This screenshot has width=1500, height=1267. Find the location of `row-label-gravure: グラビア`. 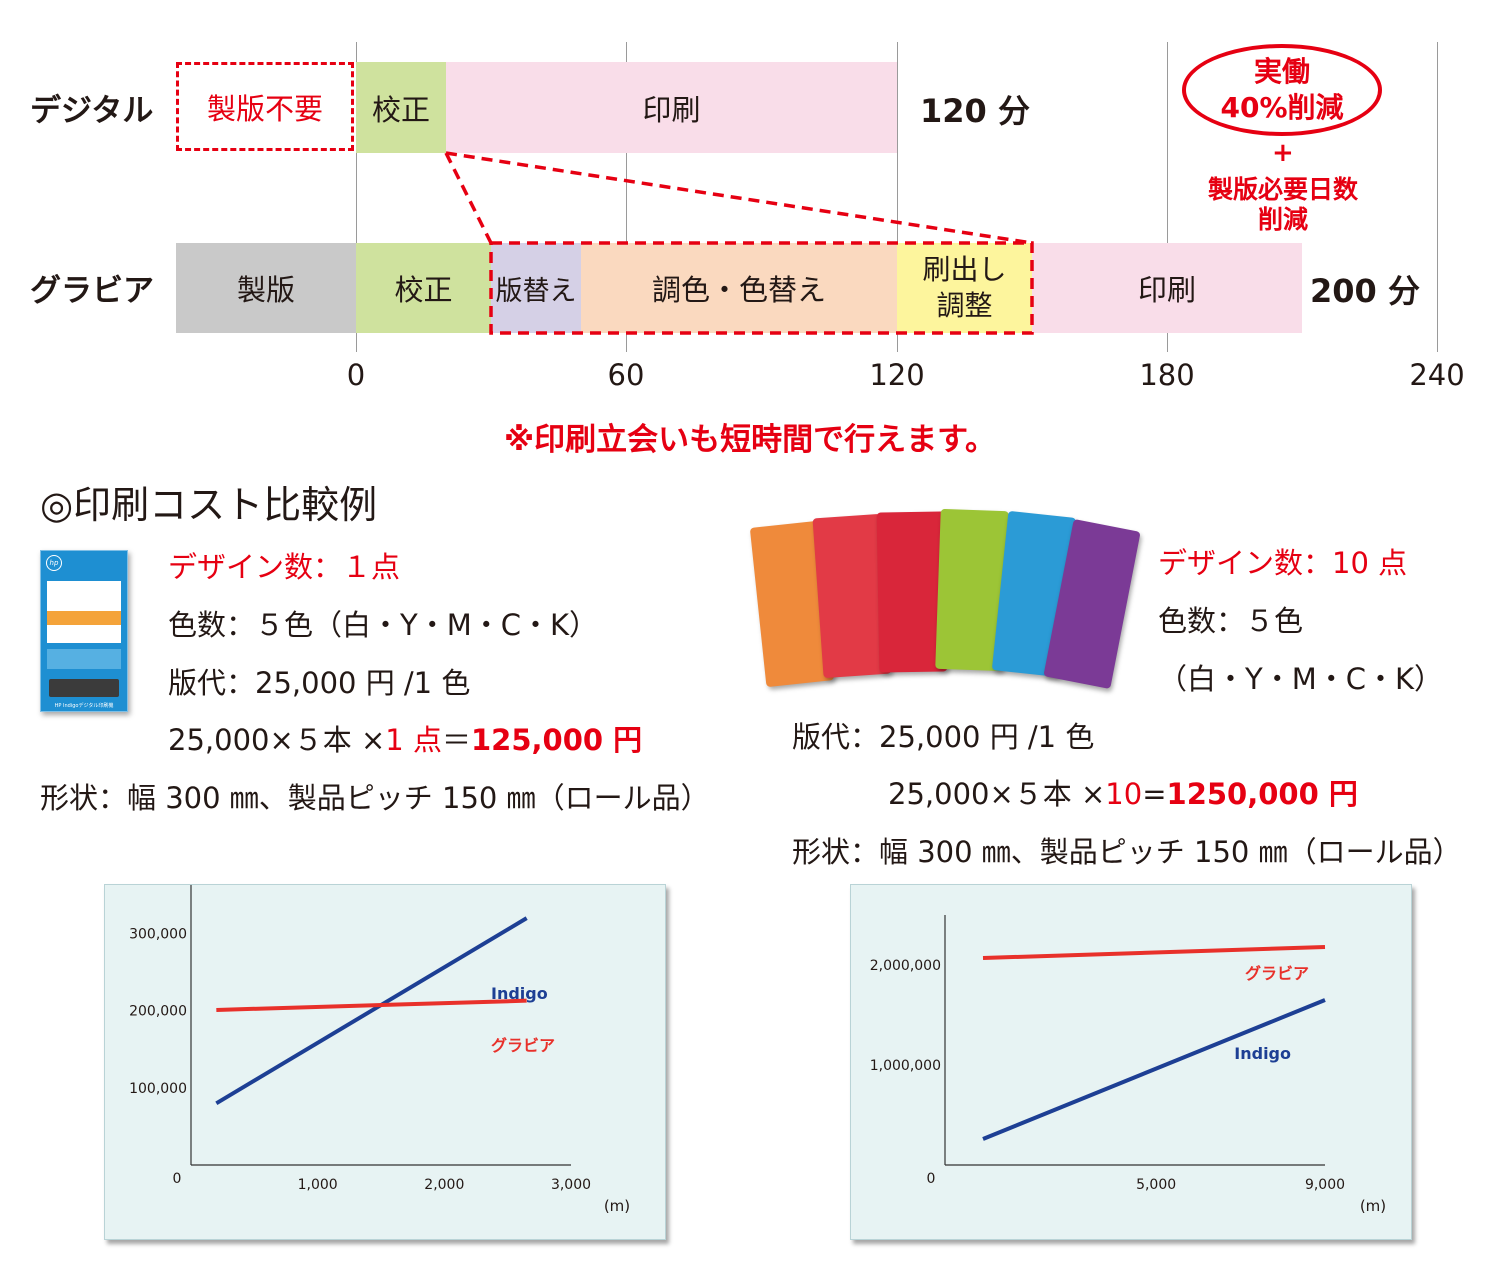

row-label-gravure: グラビア is located at coordinates (92, 291).